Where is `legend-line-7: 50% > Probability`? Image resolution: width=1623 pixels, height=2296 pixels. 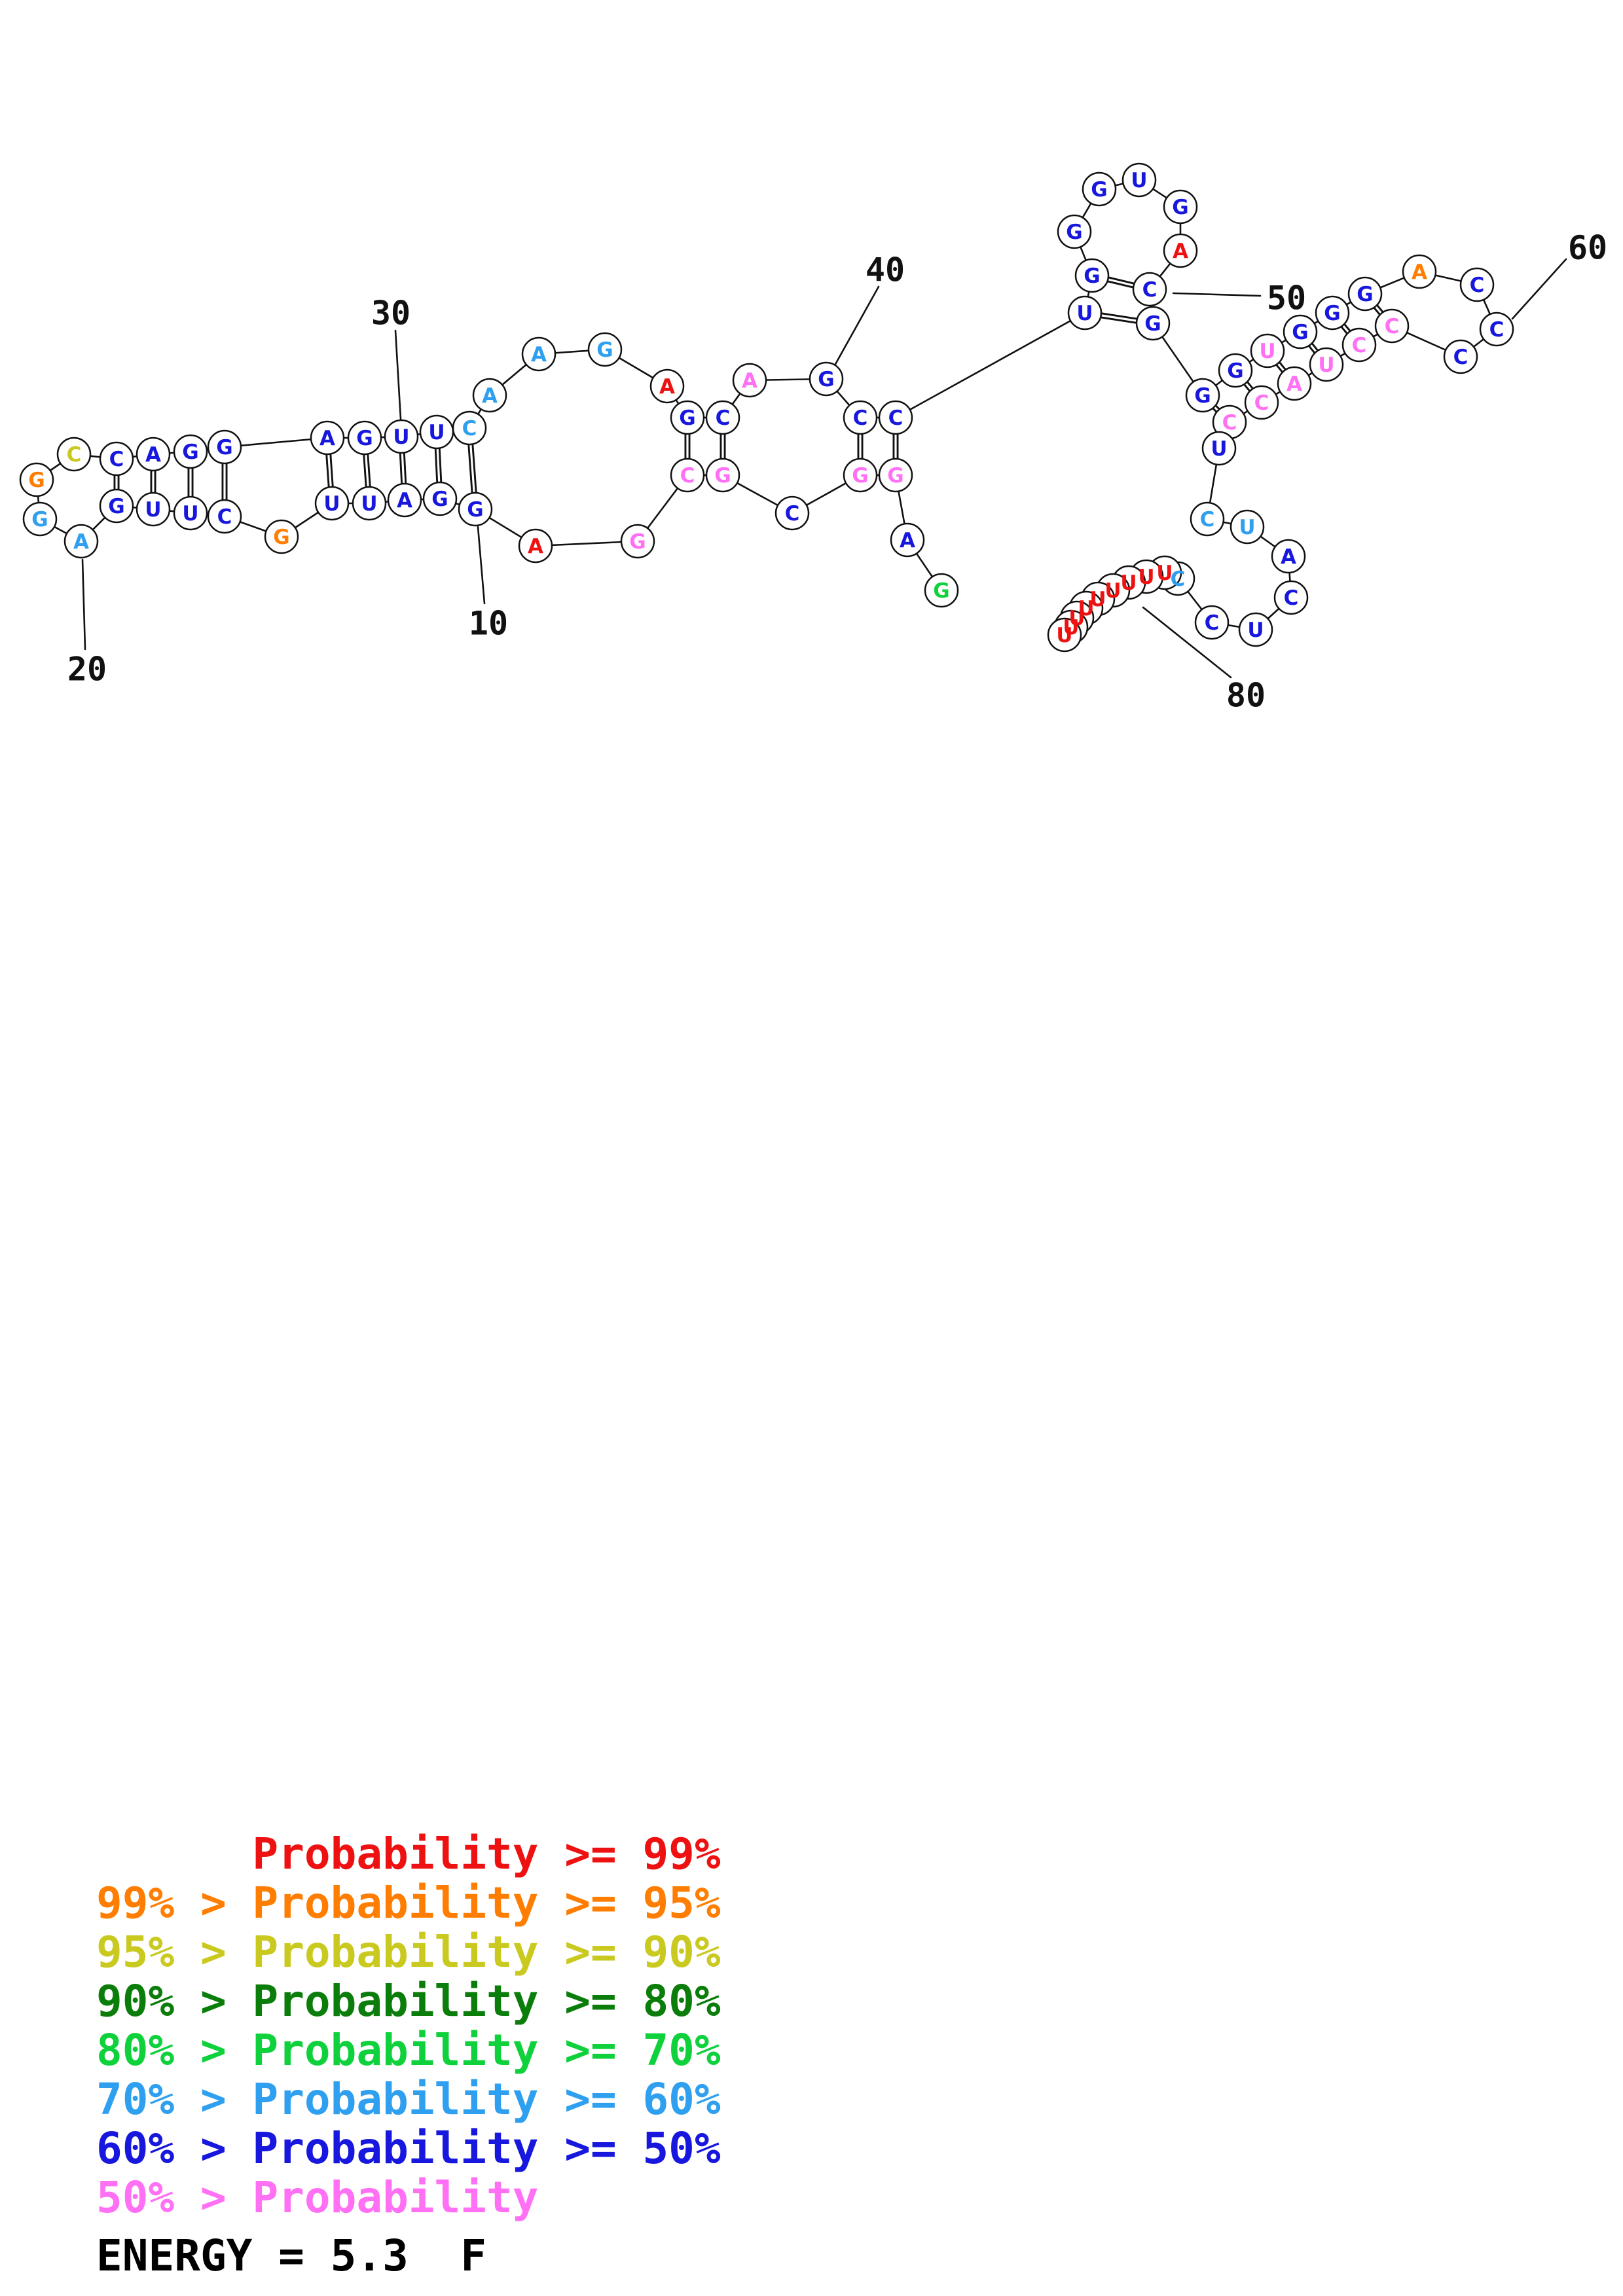 legend-line-7: 50% > Probability is located at coordinates (317, 2197).